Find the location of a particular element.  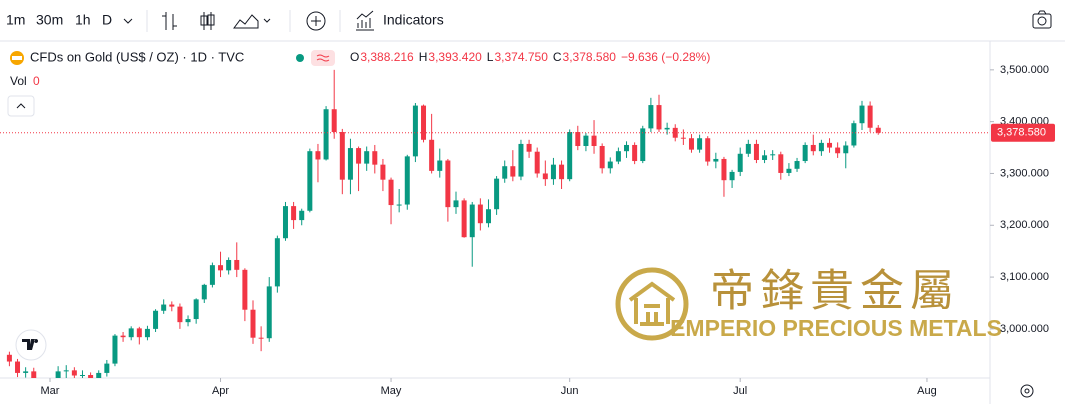

interval: 30m is located at coordinates (49, 20).